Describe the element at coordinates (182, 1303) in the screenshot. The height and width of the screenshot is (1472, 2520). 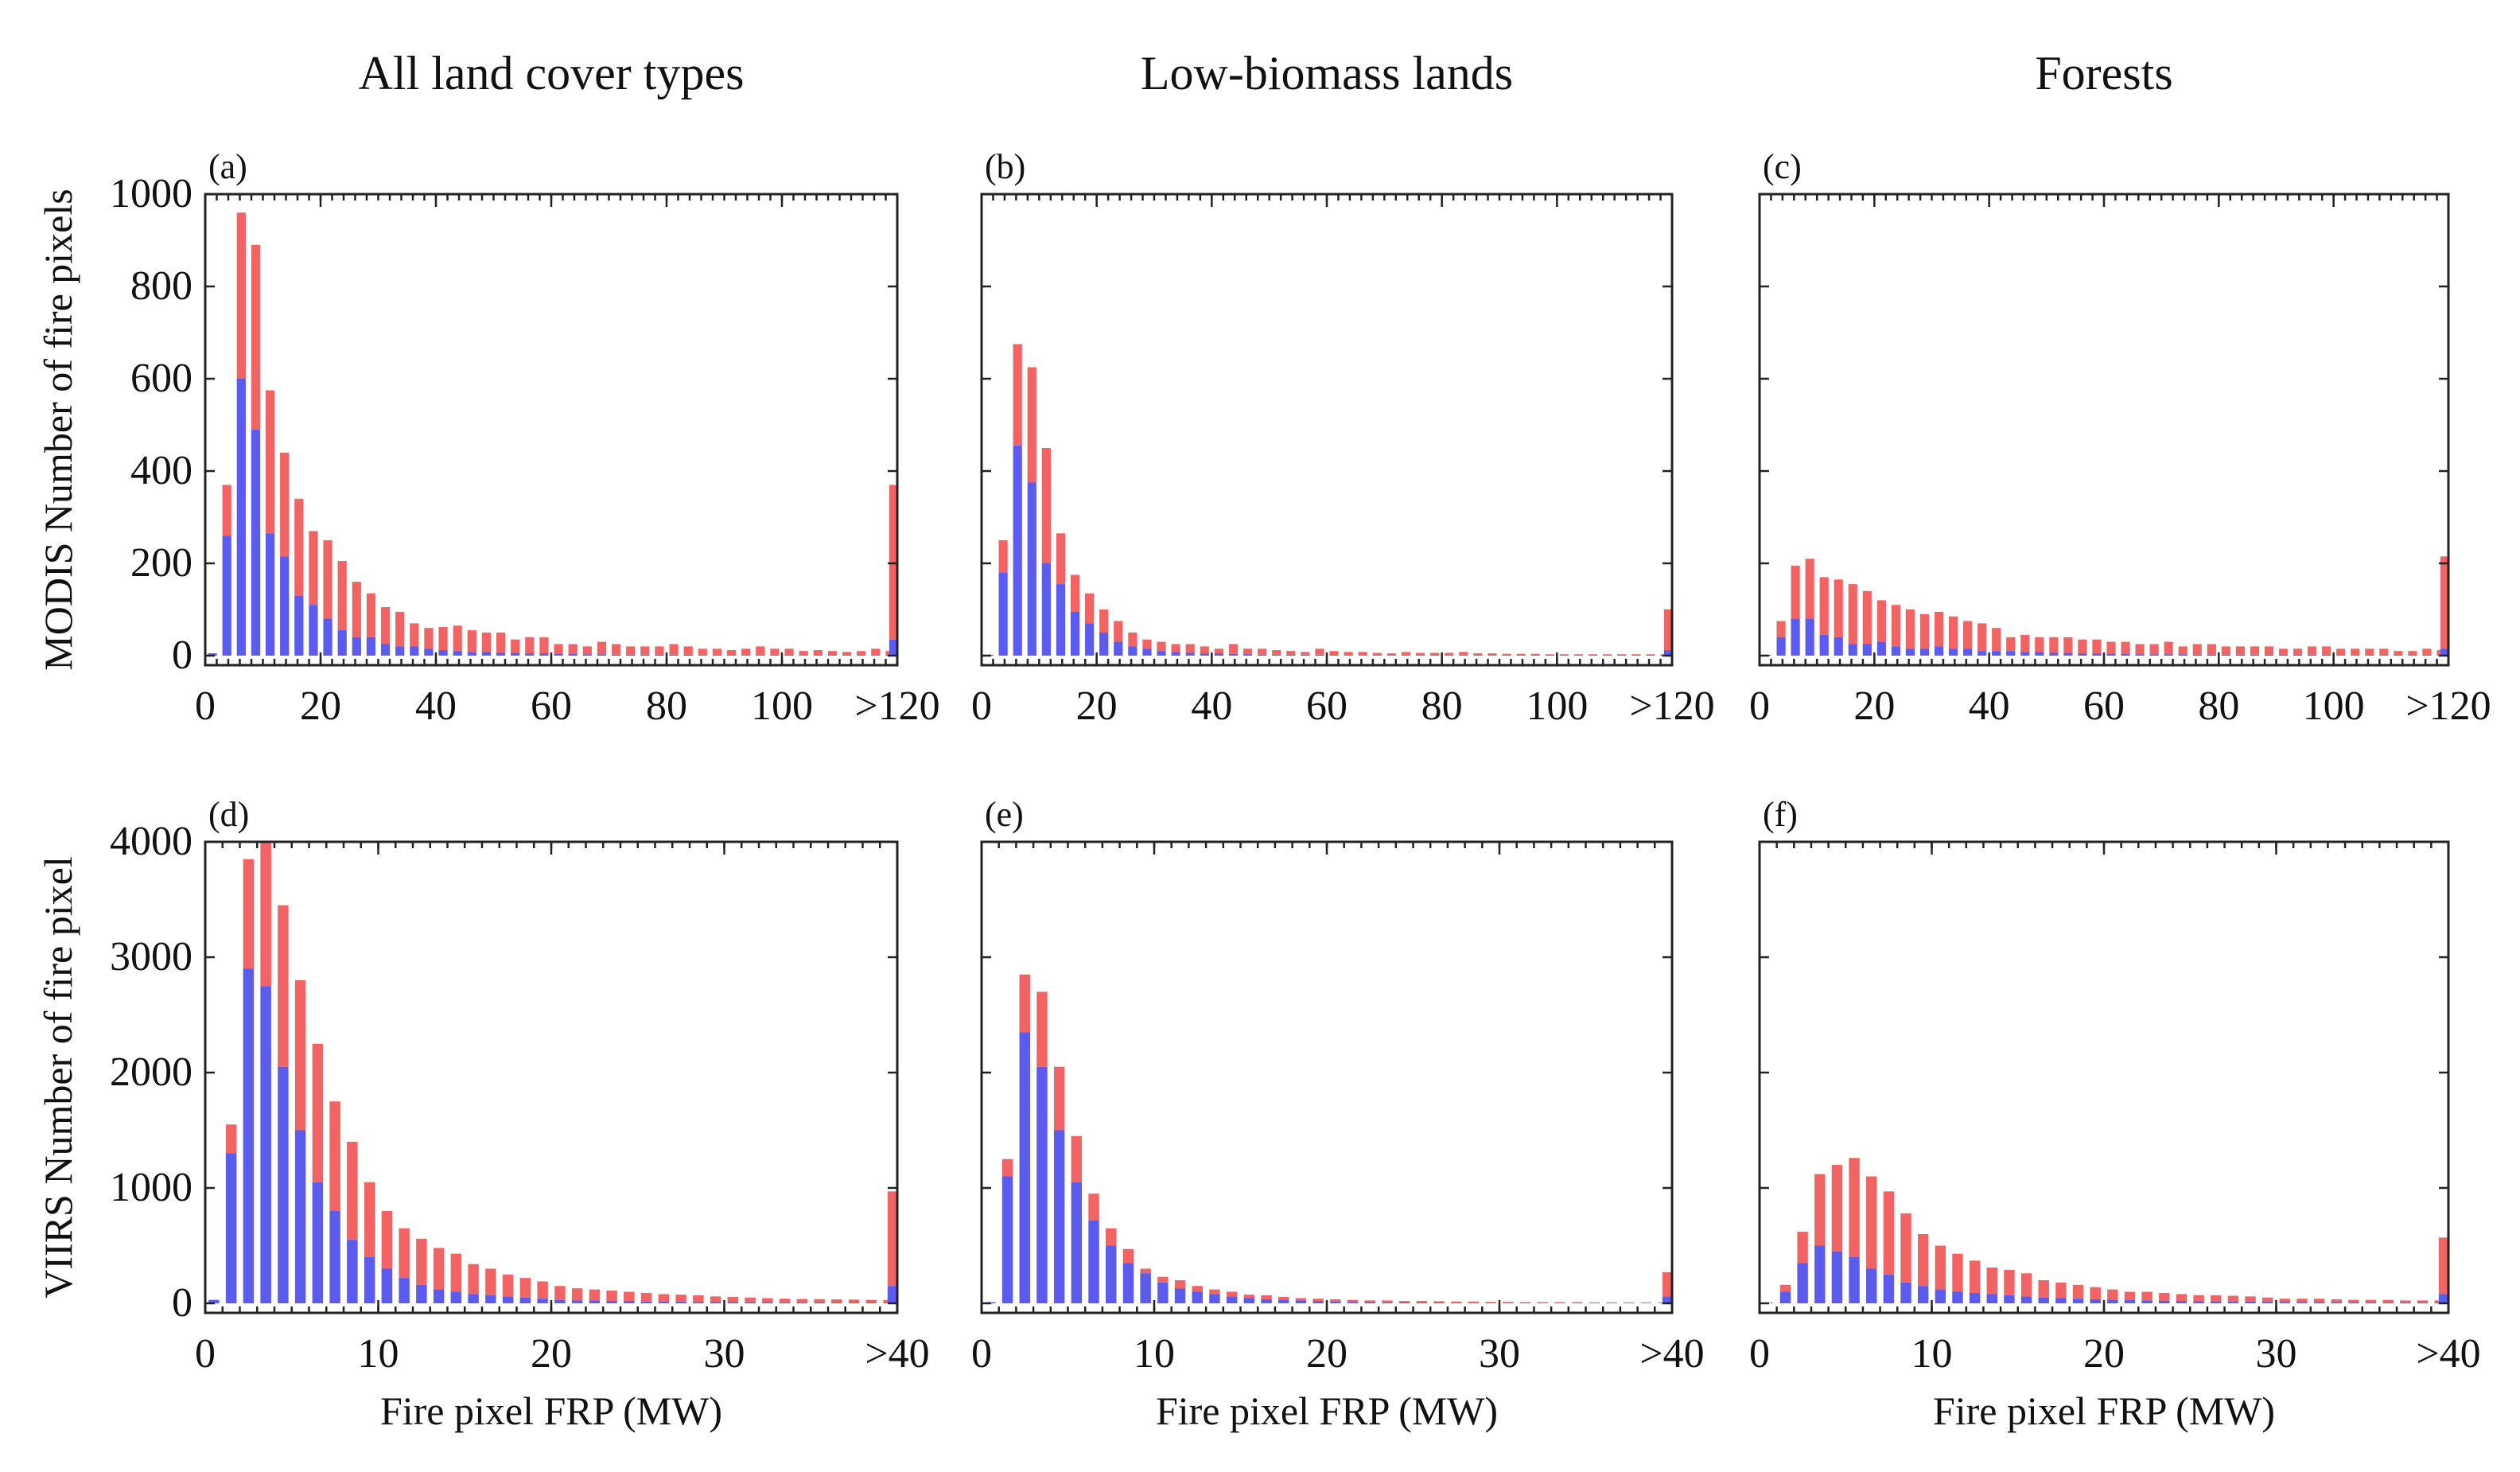
I see `y-tick-label: 0` at that location.